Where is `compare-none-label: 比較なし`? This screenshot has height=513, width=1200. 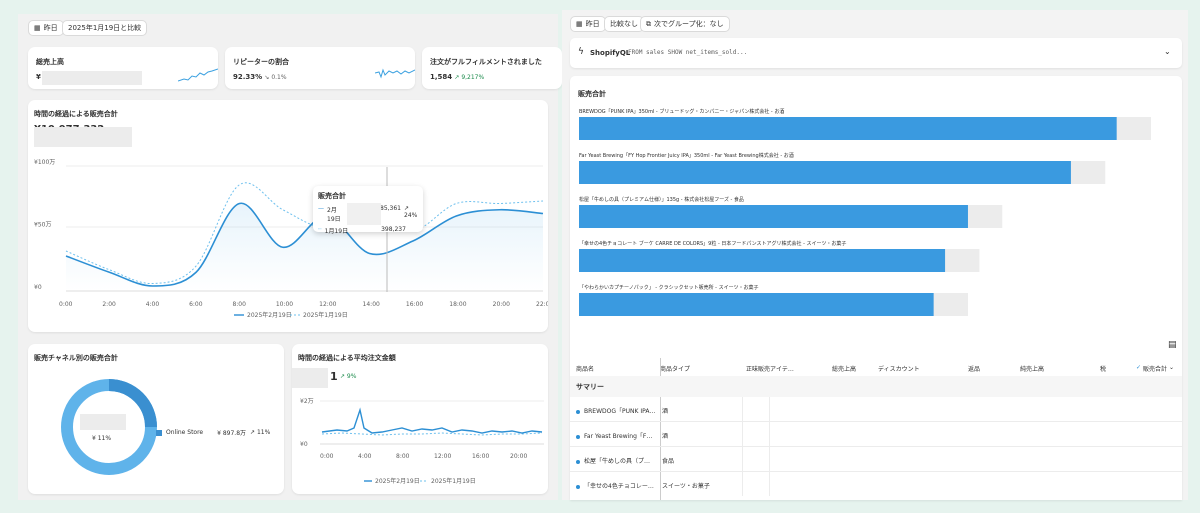 compare-none-label: 比較なし is located at coordinates (624, 24).